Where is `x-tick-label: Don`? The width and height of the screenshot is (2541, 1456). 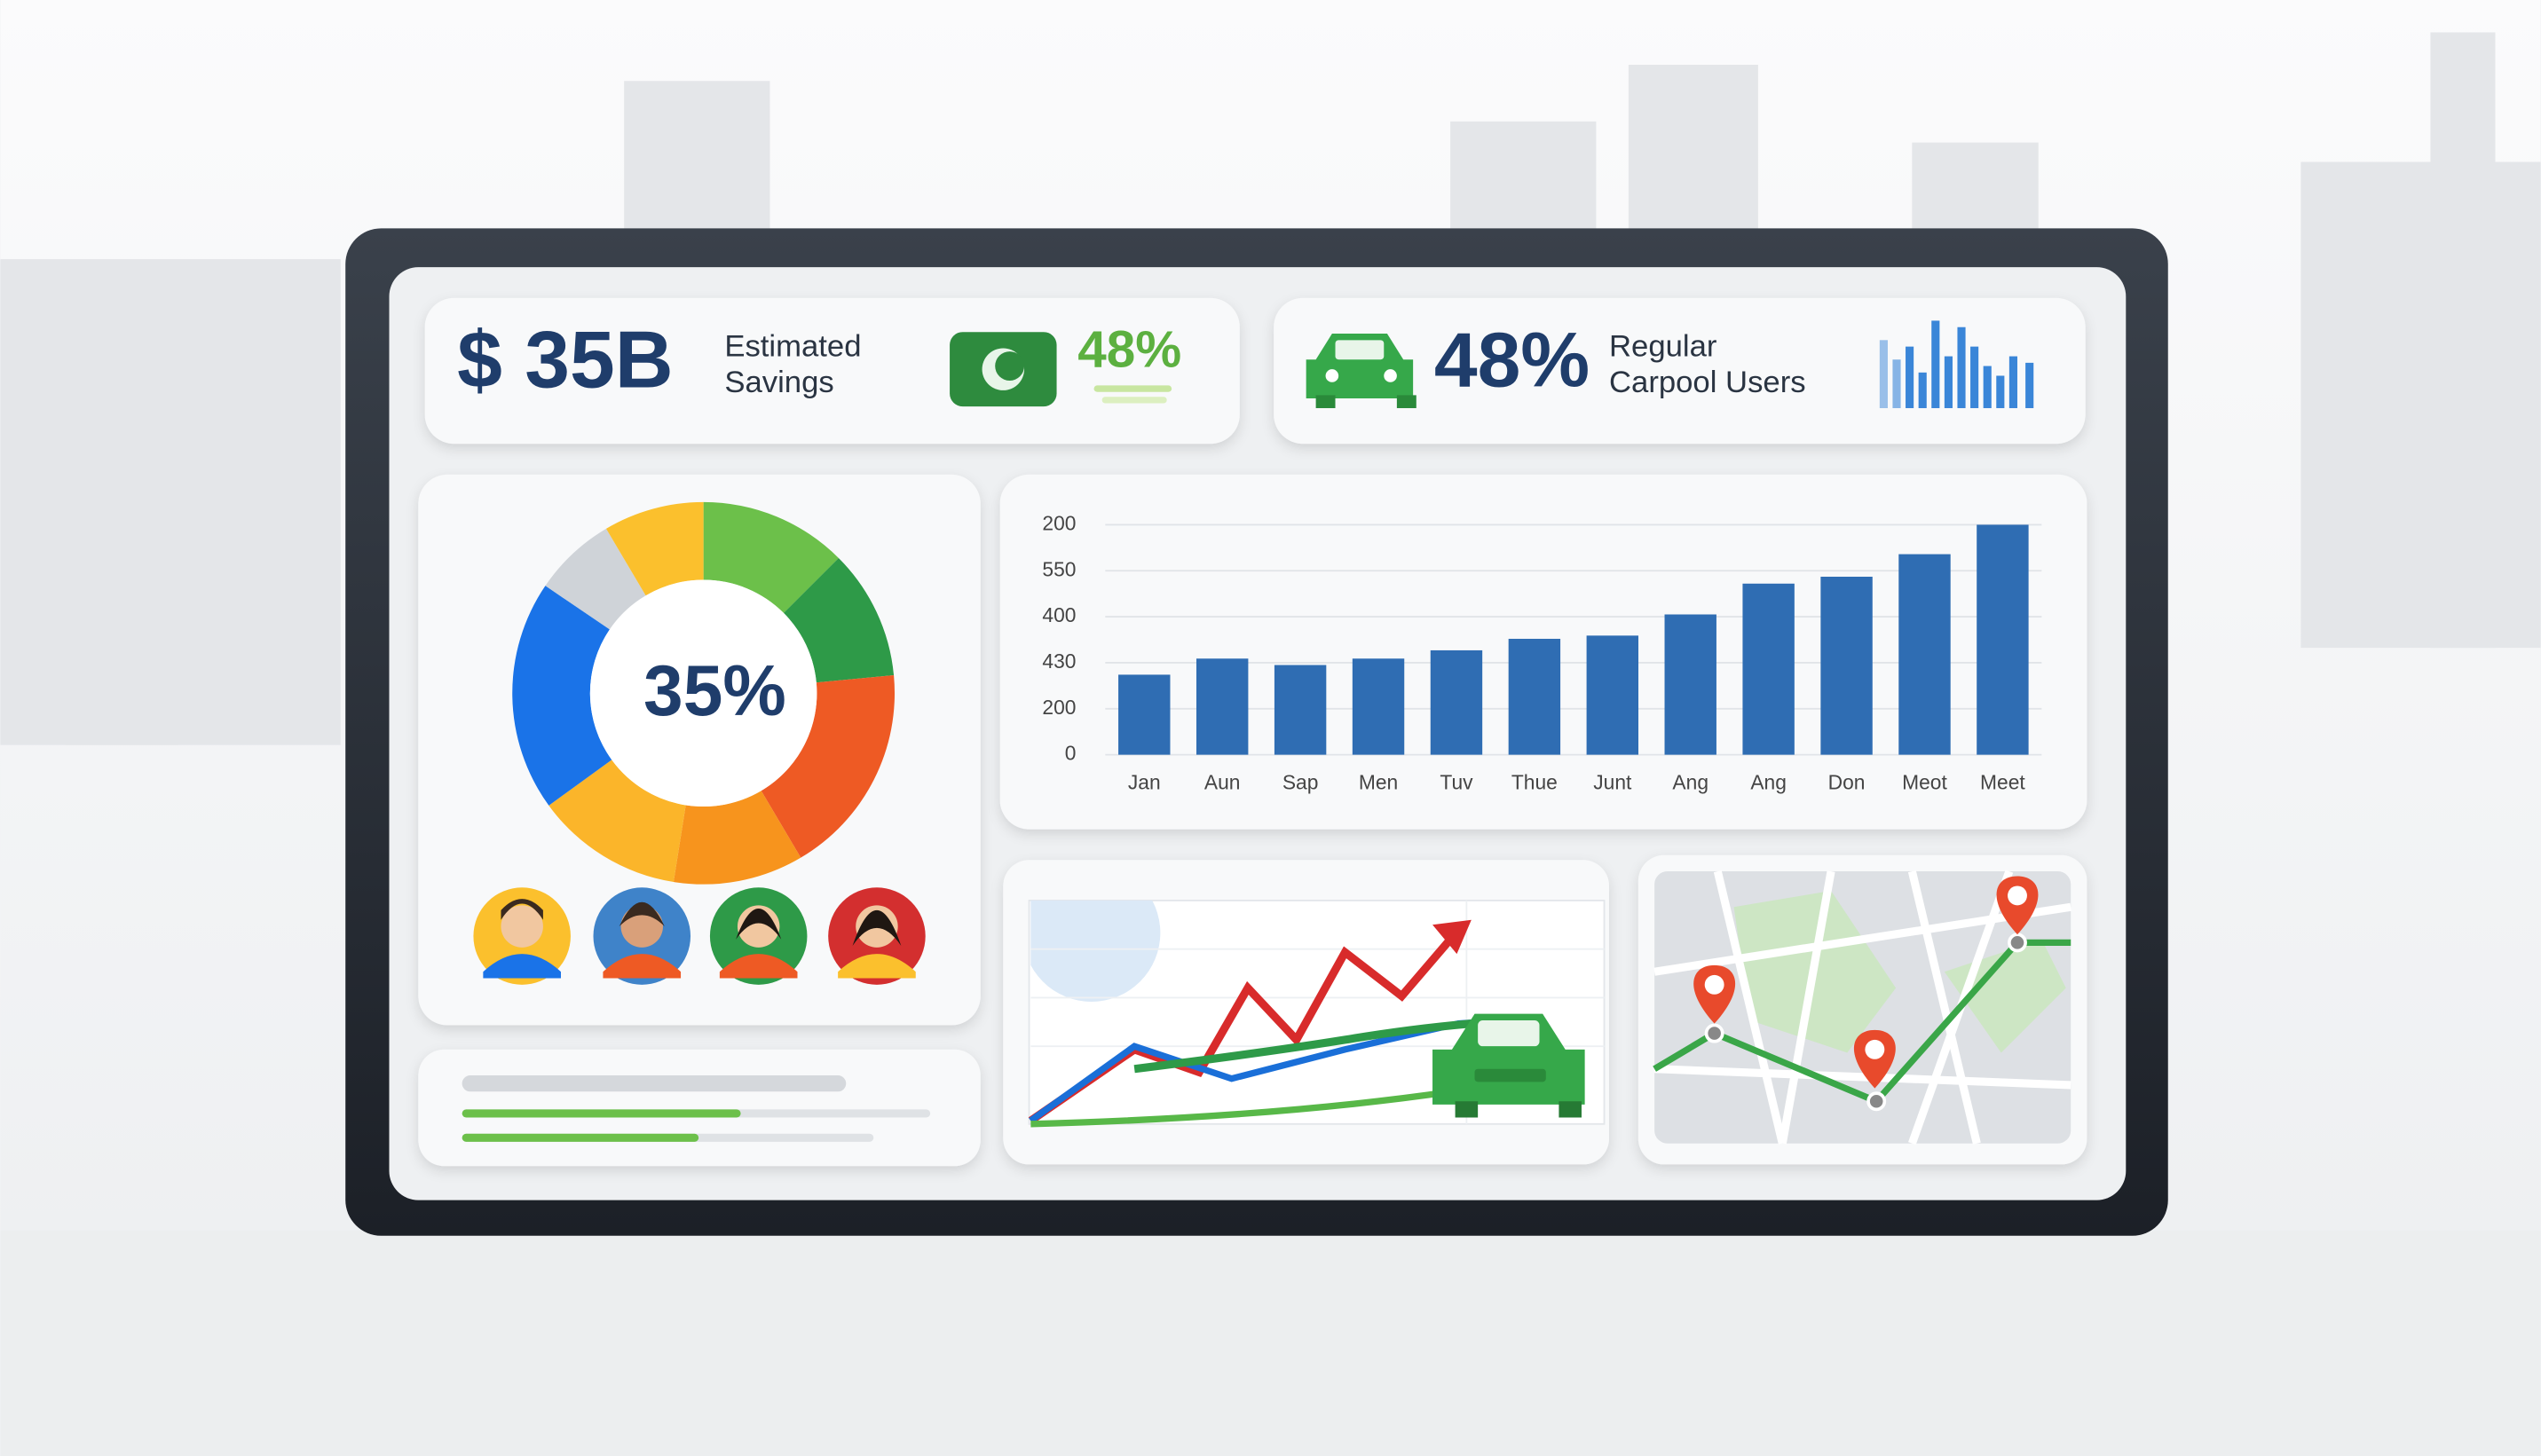
x-tick-label: Don is located at coordinates (1847, 782).